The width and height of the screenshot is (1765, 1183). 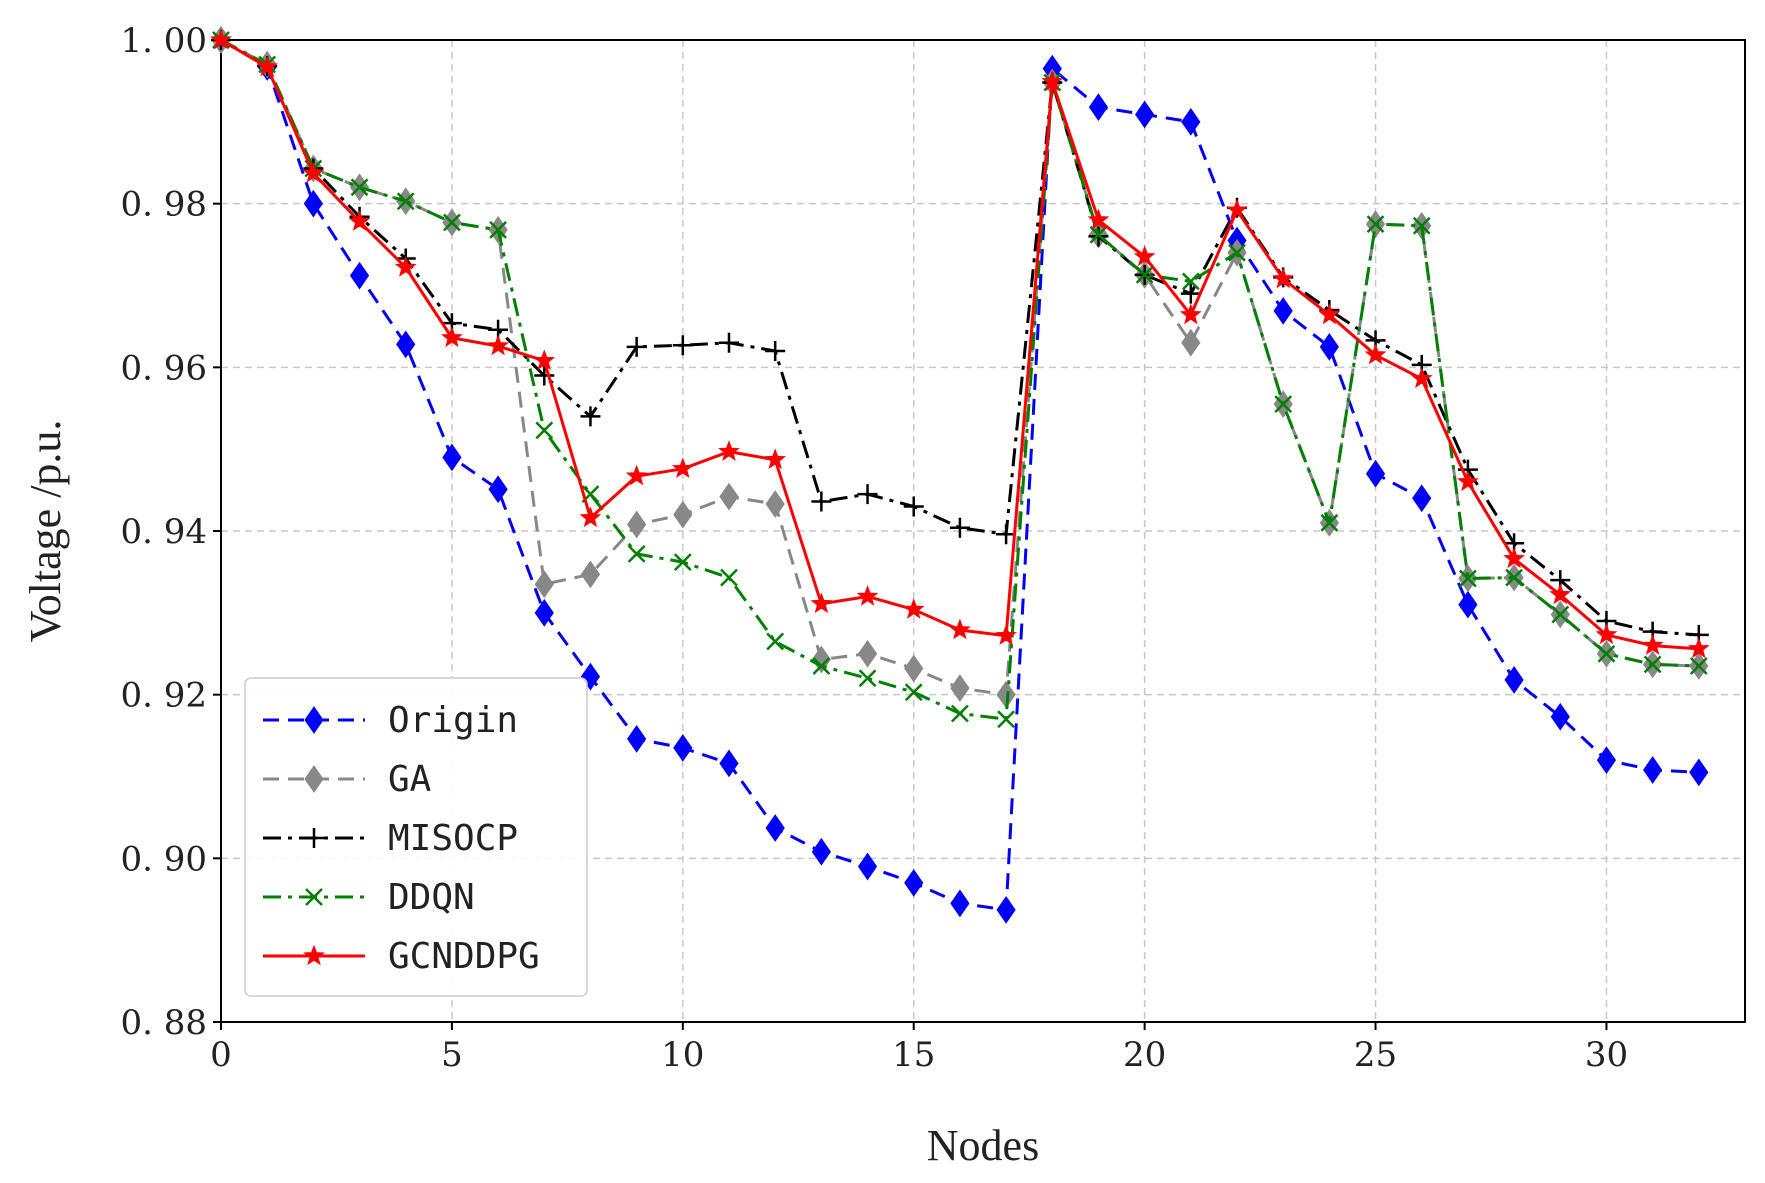 I want to click on legend-label: GCNDDPG, so click(x=464, y=956).